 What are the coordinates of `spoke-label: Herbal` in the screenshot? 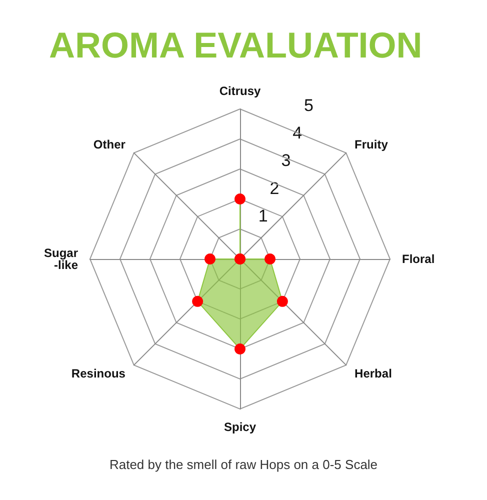 It's located at (373, 373).